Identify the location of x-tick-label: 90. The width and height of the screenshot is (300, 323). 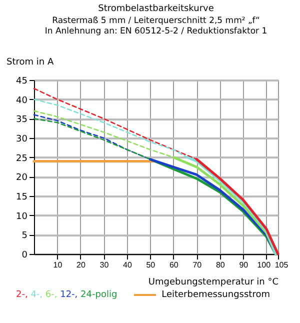
(244, 265).